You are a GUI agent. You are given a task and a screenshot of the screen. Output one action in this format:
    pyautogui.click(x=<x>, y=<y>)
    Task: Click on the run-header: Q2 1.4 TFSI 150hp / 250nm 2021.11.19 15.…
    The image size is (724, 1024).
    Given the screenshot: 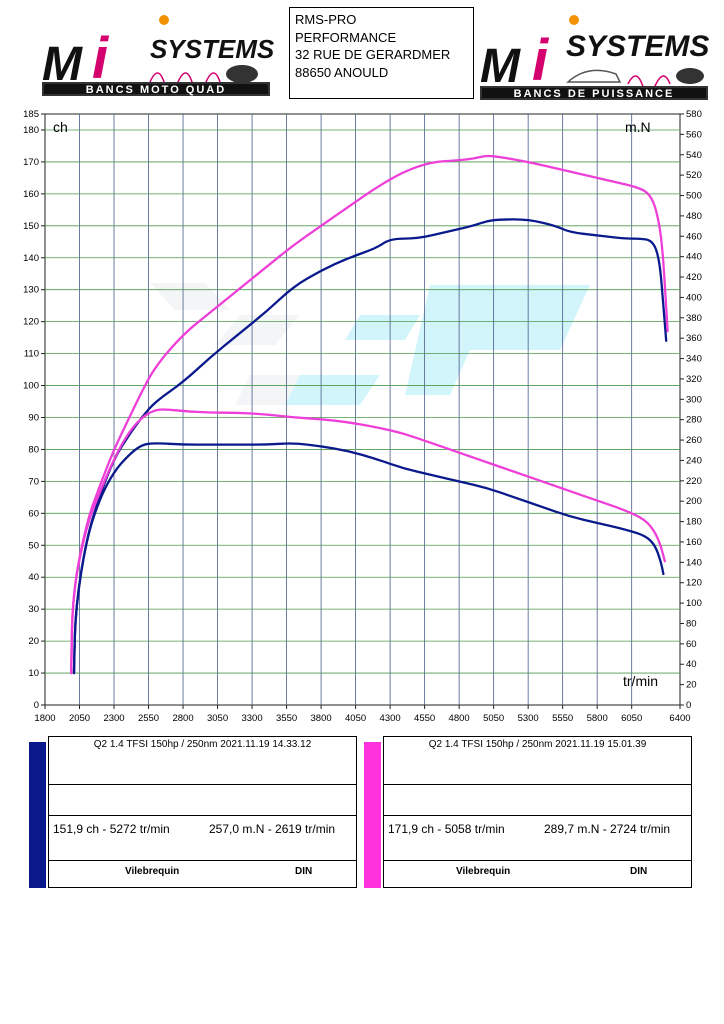 What is the action you would take?
    pyautogui.click(x=537, y=744)
    